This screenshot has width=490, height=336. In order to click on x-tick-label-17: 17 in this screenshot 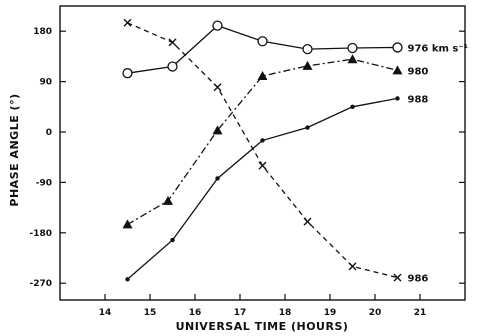, I will do `click(240, 313)`.